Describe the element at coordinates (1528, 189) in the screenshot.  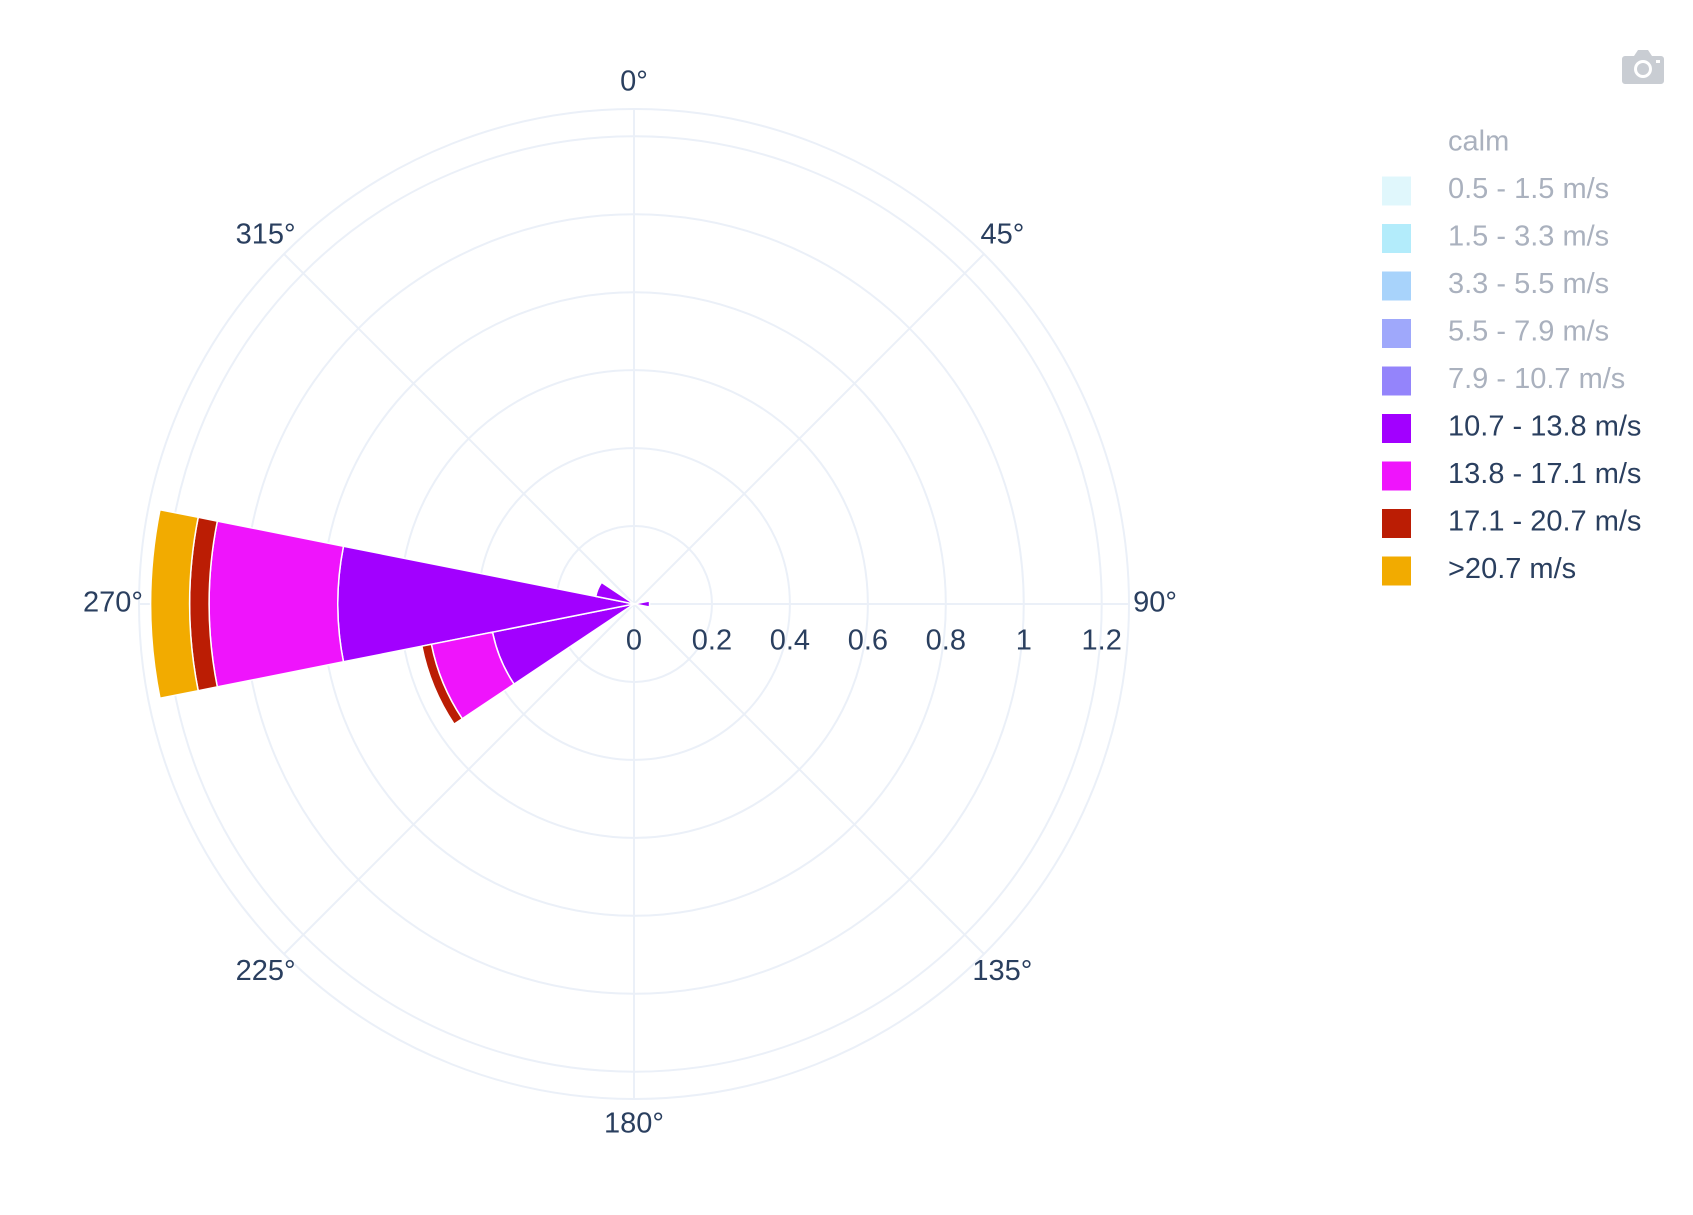
I see `legend-label: 0.5 - 1.5 m/s` at that location.